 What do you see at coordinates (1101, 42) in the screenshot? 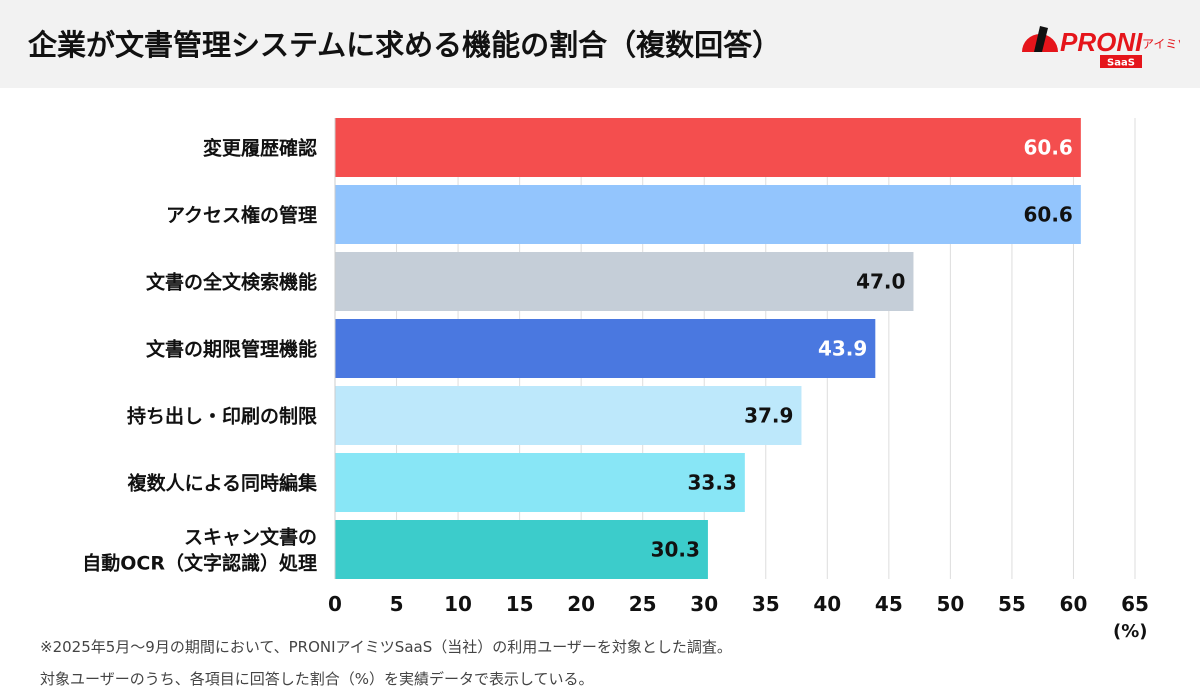
I see `svg-text: PRONI` at bounding box center [1101, 42].